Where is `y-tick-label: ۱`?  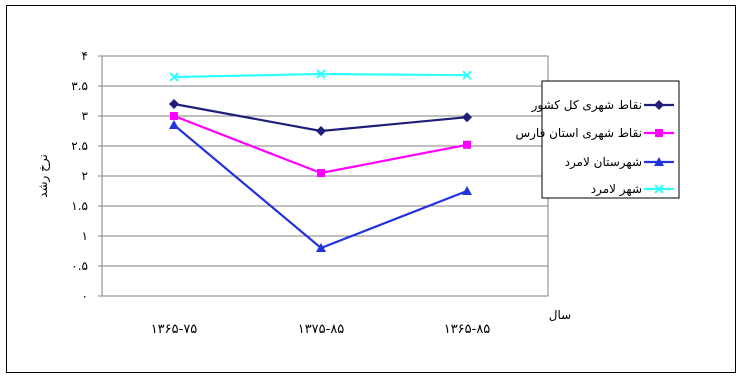
y-tick-label: ۱ is located at coordinates (85, 236).